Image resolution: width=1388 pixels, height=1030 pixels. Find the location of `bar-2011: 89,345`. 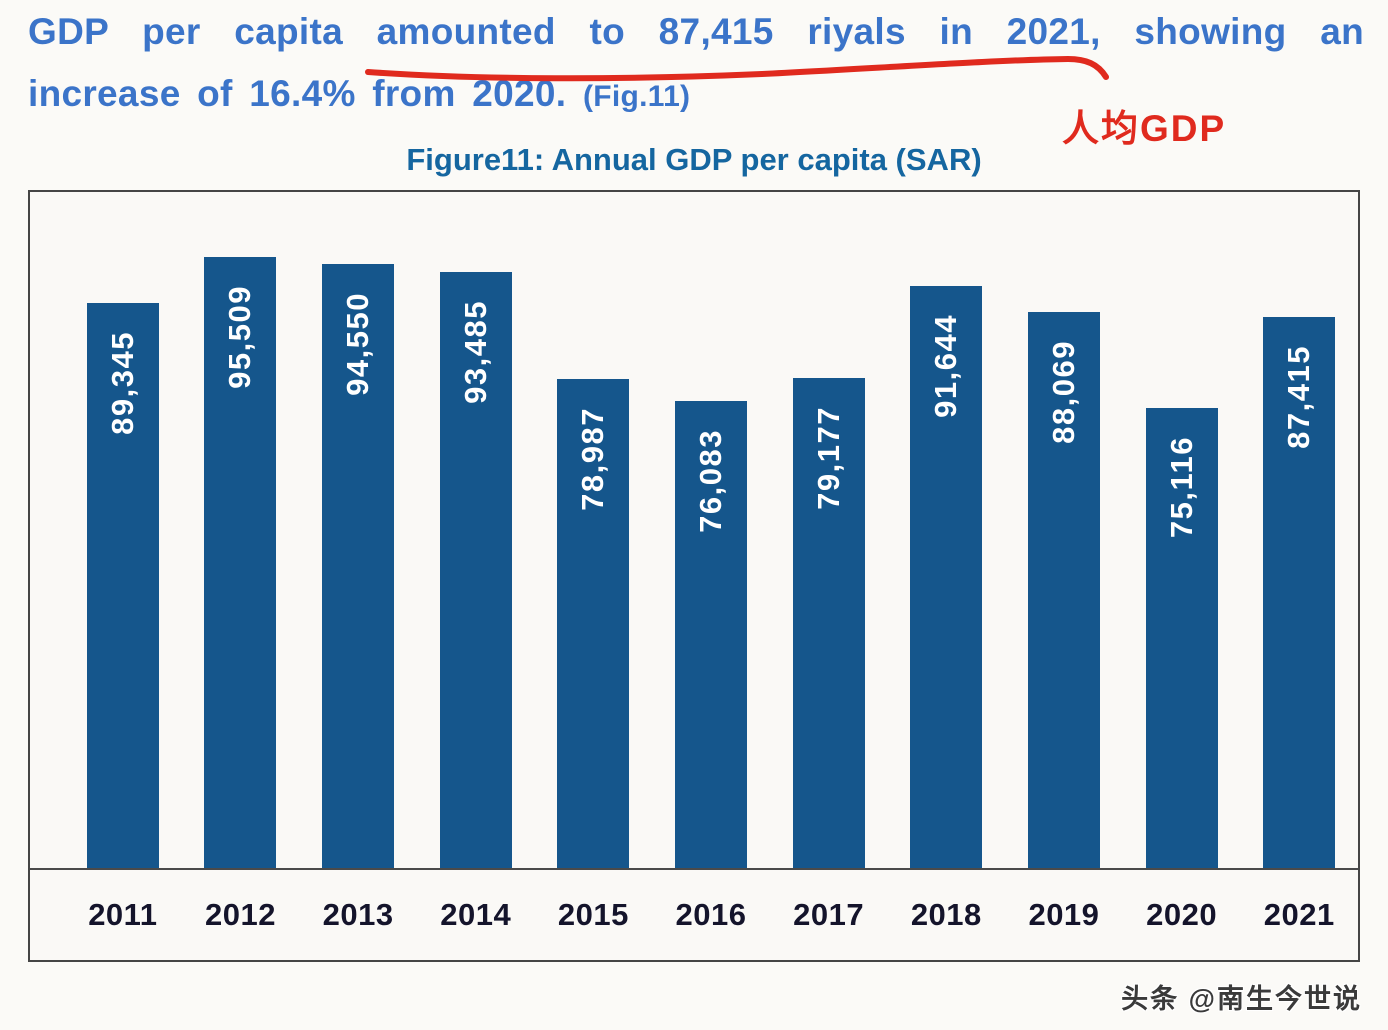

bar-2011: 89,345 is located at coordinates (122, 585).